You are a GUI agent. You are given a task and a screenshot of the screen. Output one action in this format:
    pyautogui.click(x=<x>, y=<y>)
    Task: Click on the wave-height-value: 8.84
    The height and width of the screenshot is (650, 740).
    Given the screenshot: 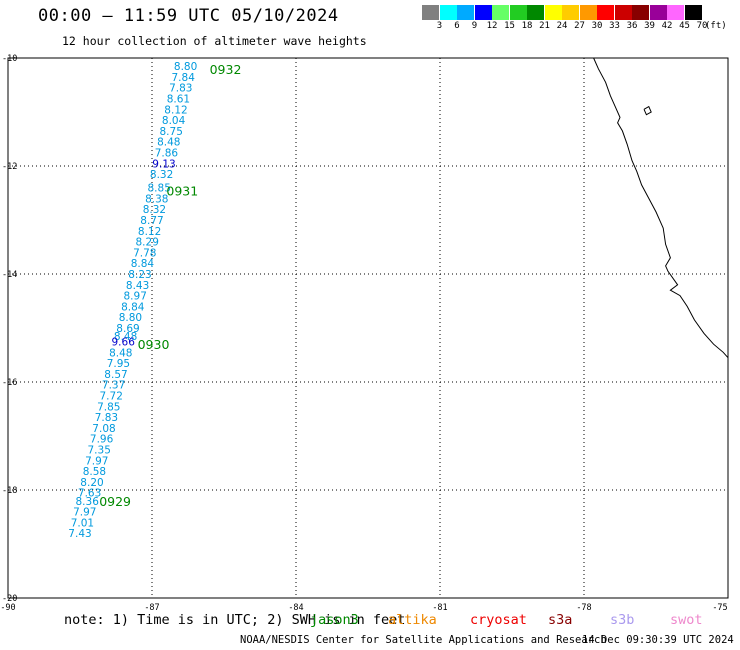 What is the action you would take?
    pyautogui.click(x=143, y=264)
    